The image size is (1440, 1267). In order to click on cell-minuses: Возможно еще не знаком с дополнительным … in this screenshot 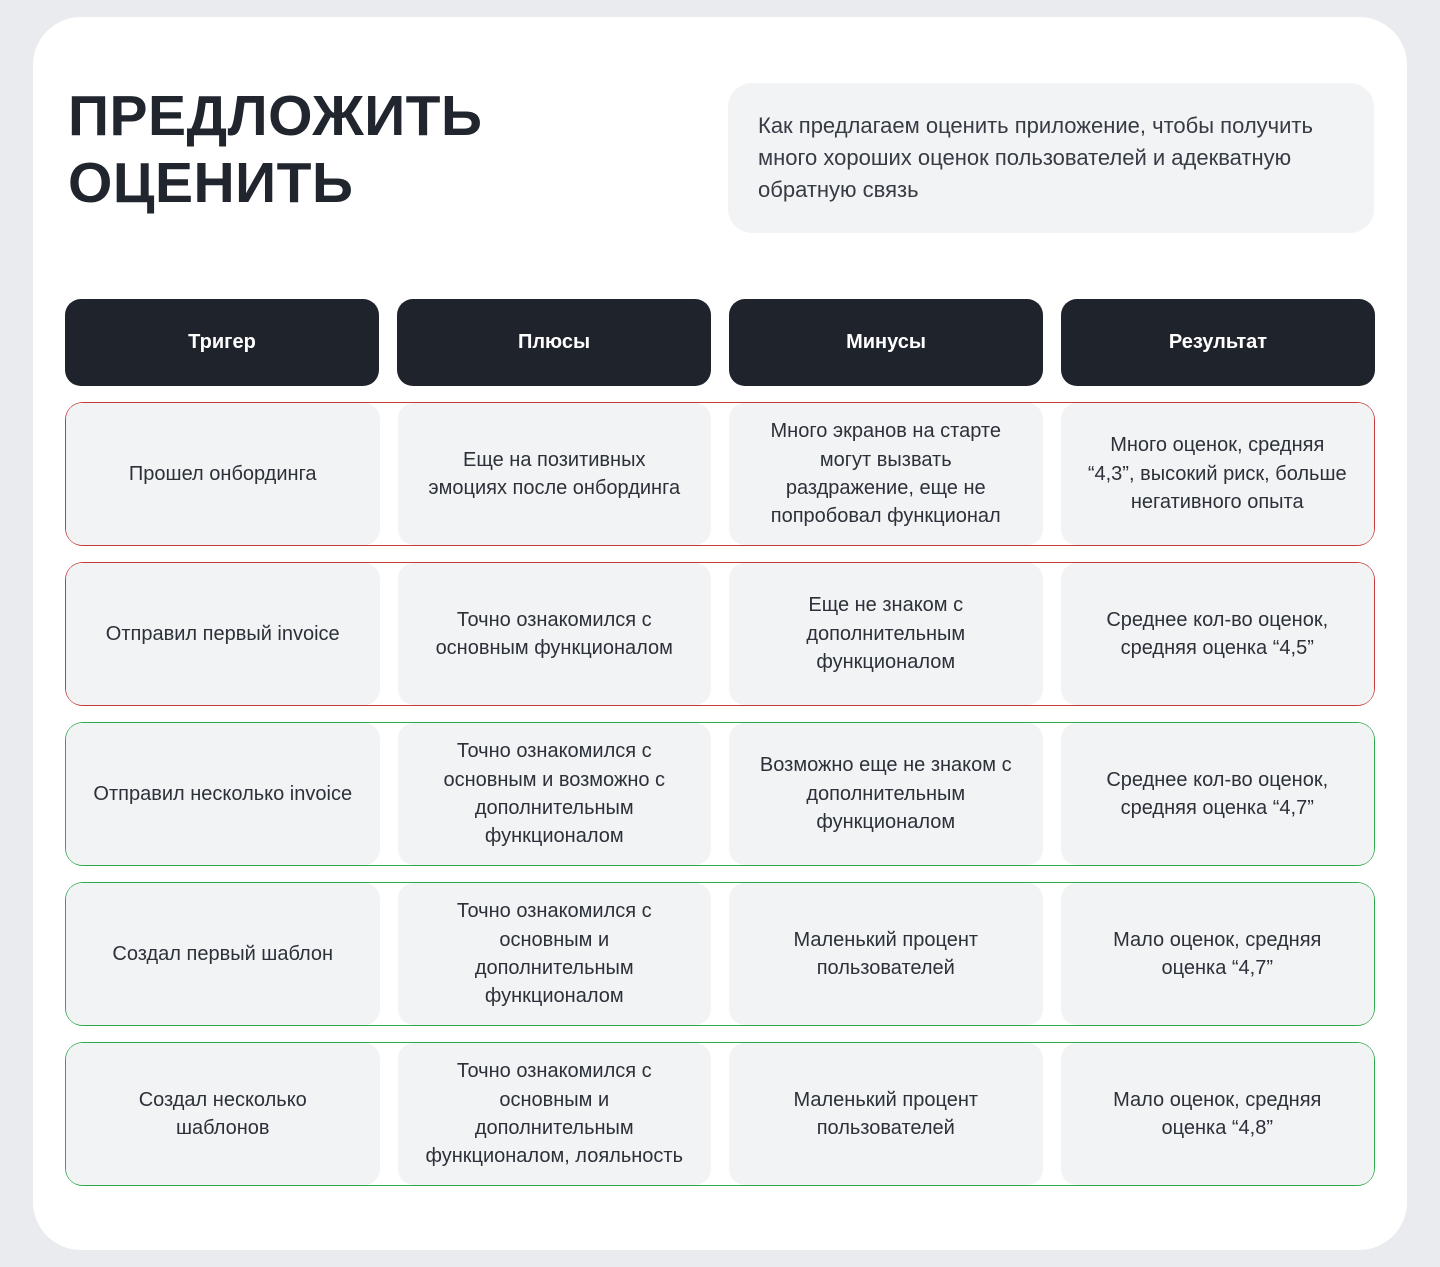, I will do `click(886, 794)`.